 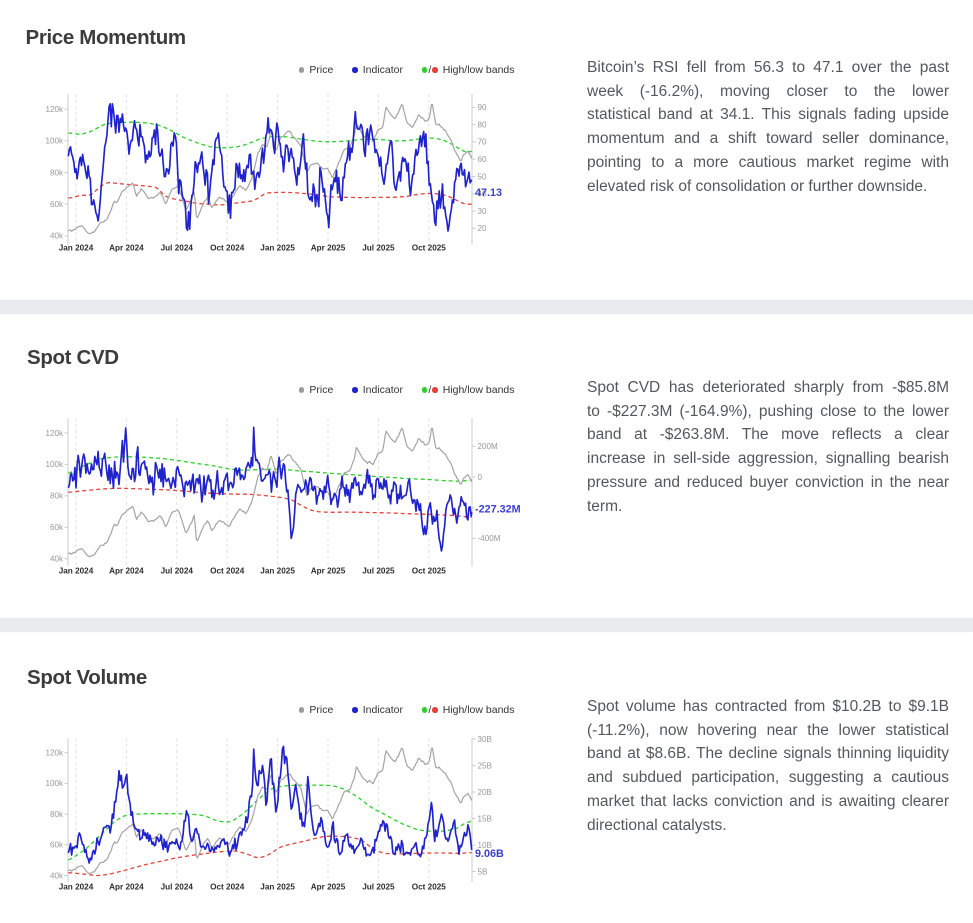 What do you see at coordinates (483, 107) in the screenshot?
I see `svg-text: 90` at bounding box center [483, 107].